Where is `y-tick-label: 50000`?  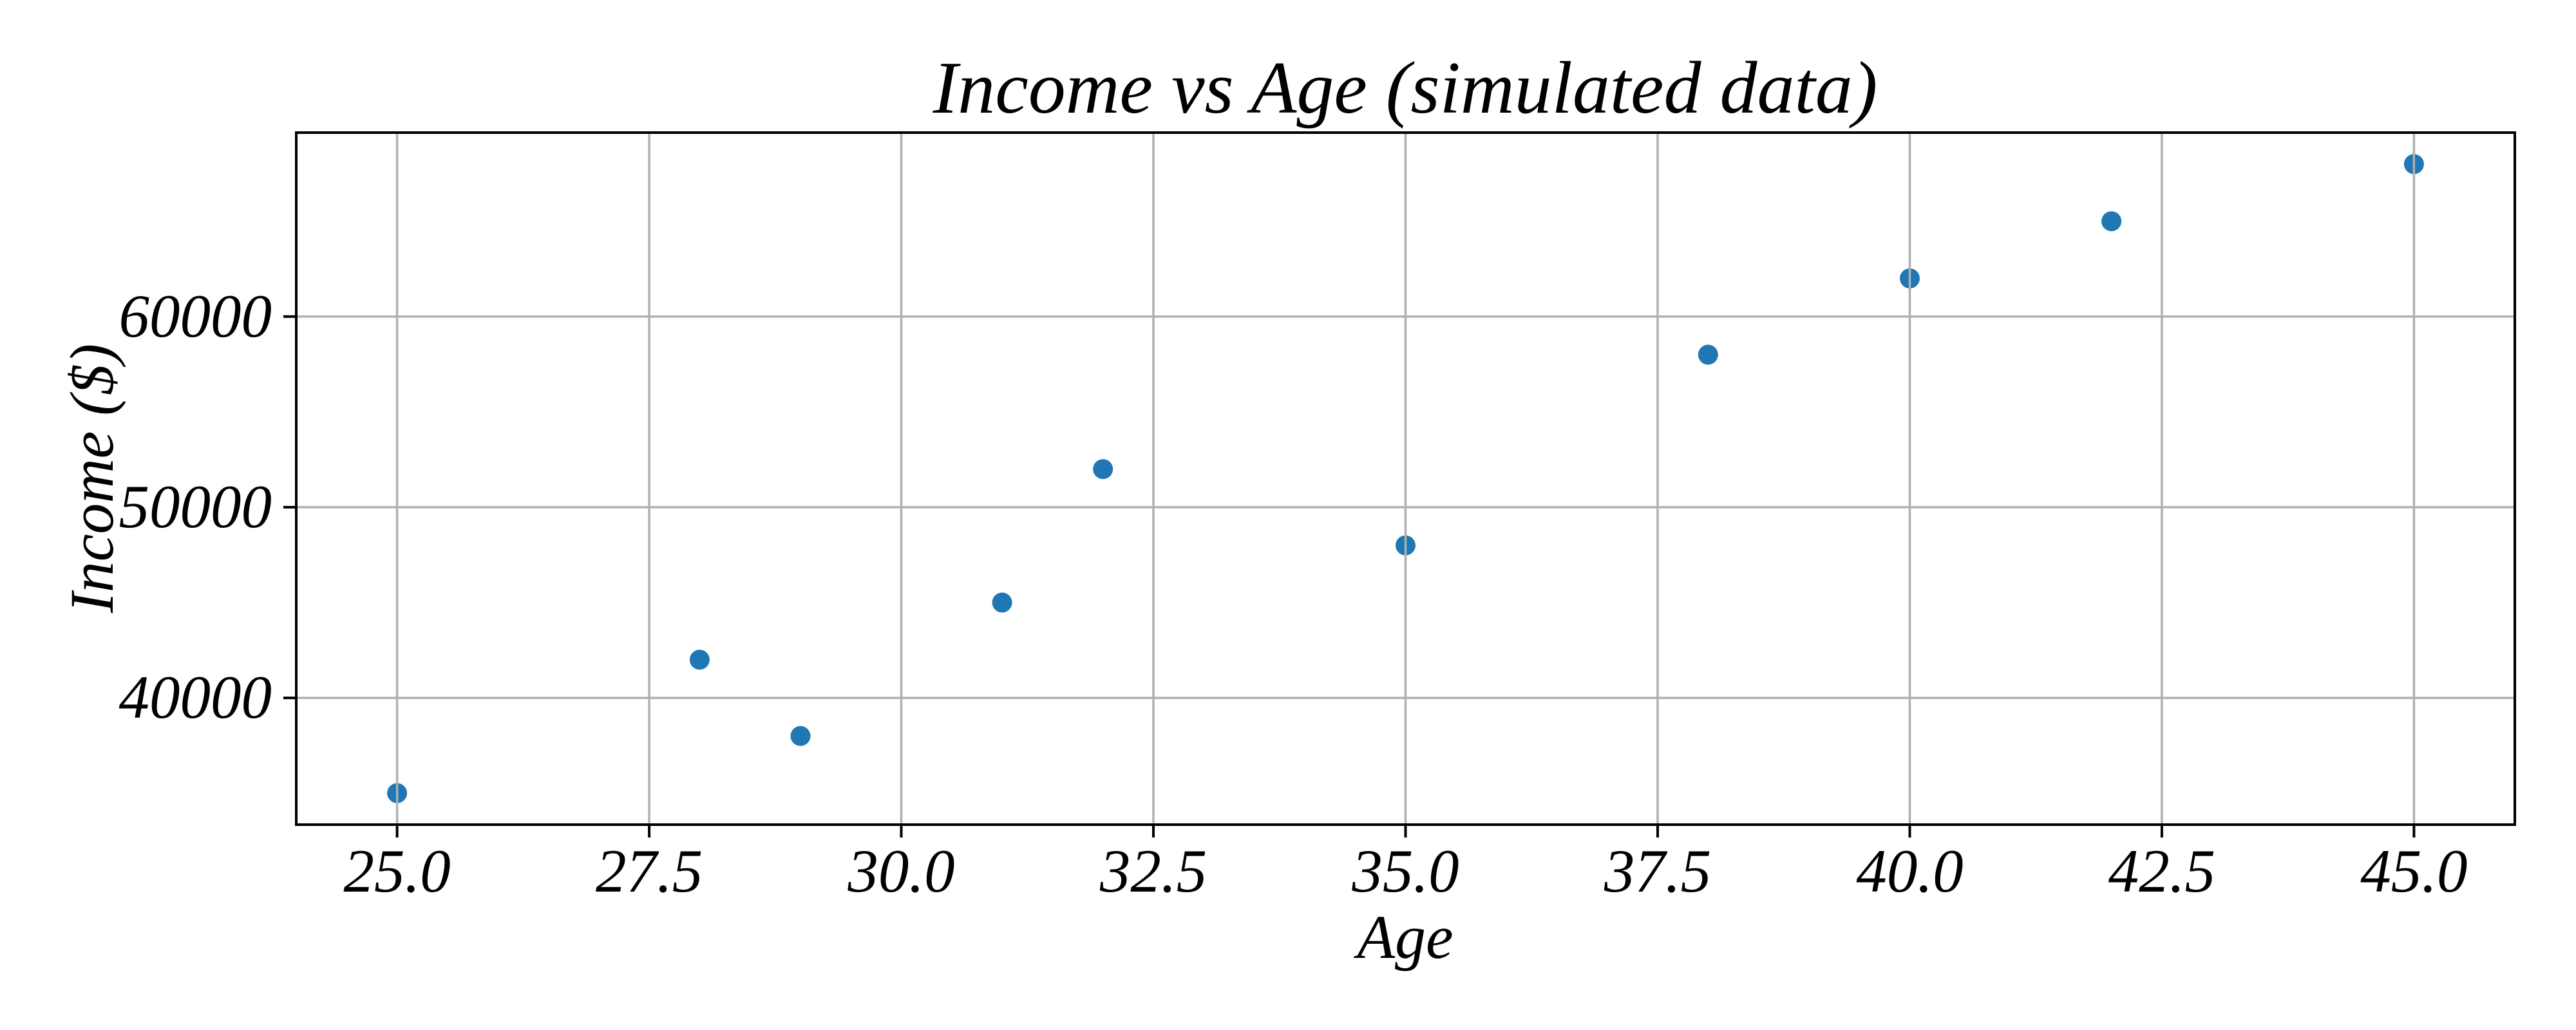
y-tick-label: 50000 is located at coordinates (195, 507).